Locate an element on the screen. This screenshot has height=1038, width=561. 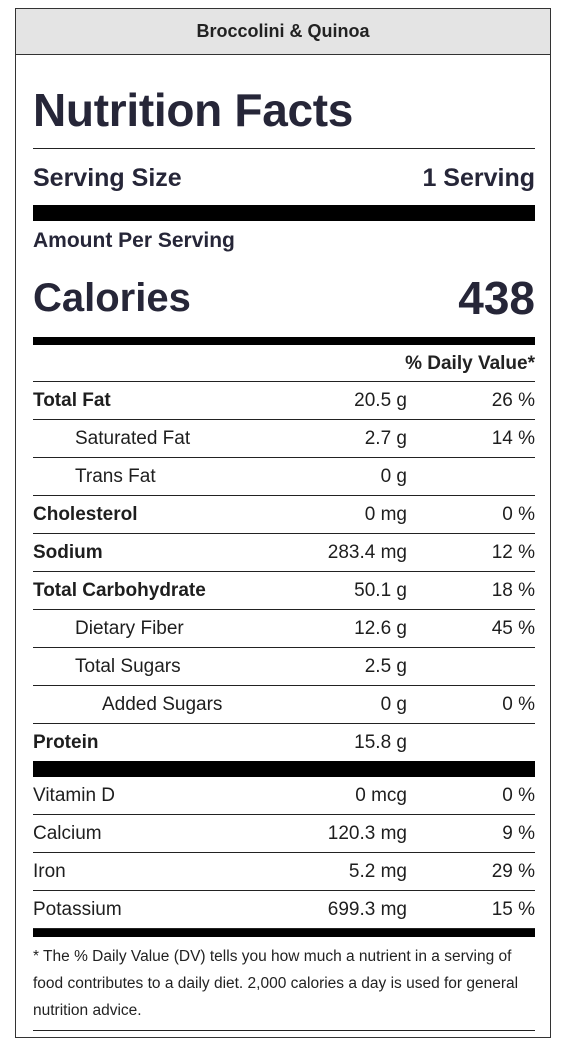
nutrient-name: Vitamin D is located at coordinates (74, 795).